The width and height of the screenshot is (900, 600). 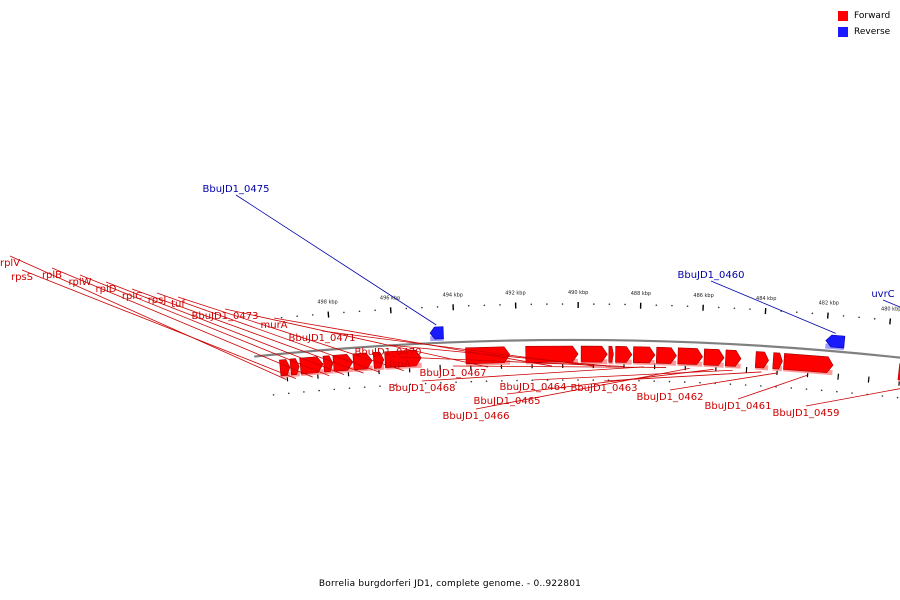 I want to click on gene-label: rpsJ, so click(x=157, y=300).